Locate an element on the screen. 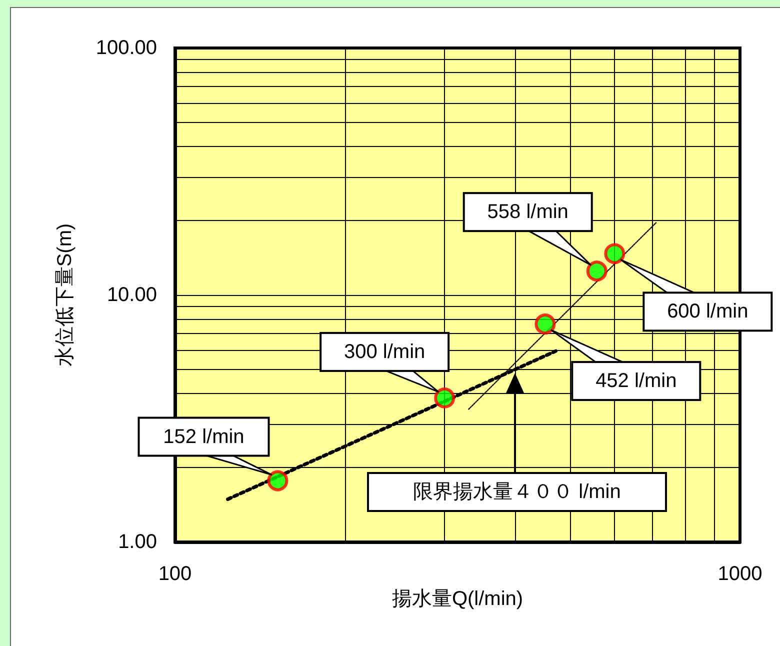 Image resolution: width=780 pixels, height=646 pixels. x-axis-title: 揚水量Q(l/min) is located at coordinates (458, 599).